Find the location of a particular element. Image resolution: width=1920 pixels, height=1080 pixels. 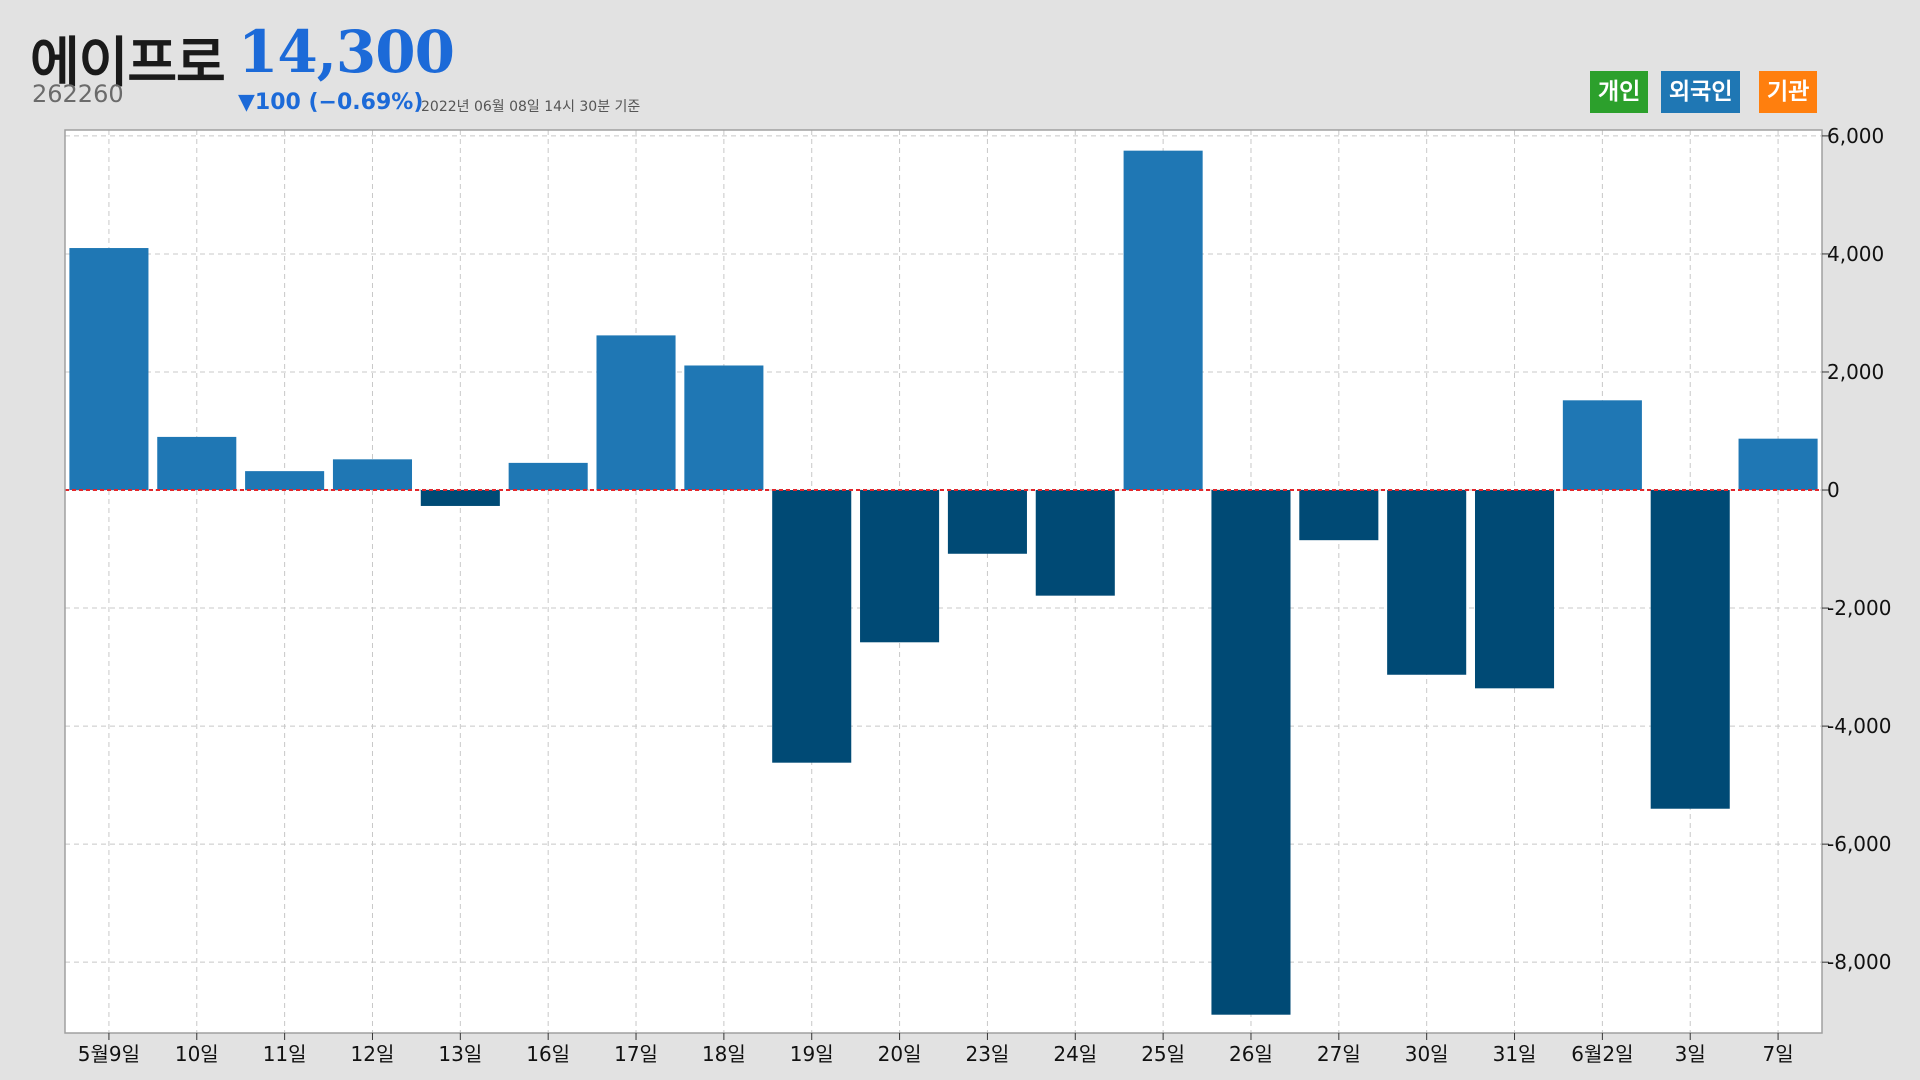

y-tick-label: 2,000 is located at coordinates (1855, 372).